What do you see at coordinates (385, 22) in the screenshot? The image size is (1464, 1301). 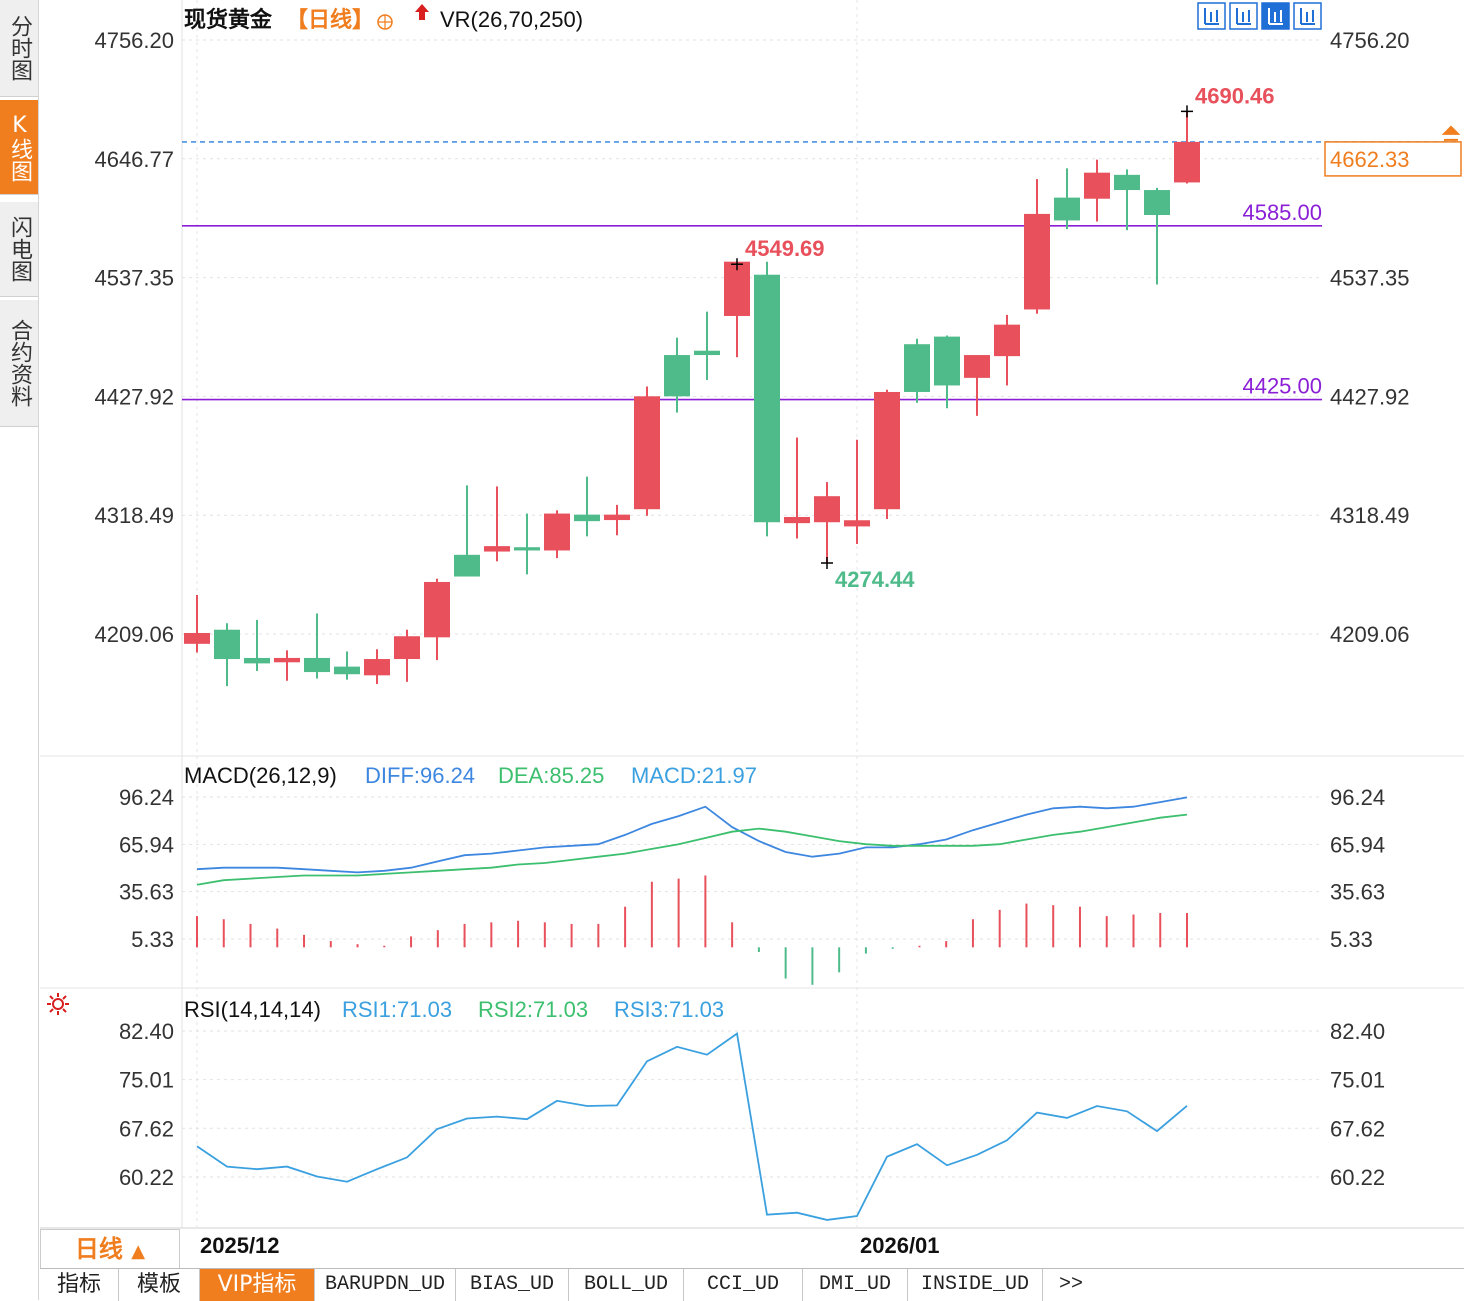 I see `settings-circle-icon` at bounding box center [385, 22].